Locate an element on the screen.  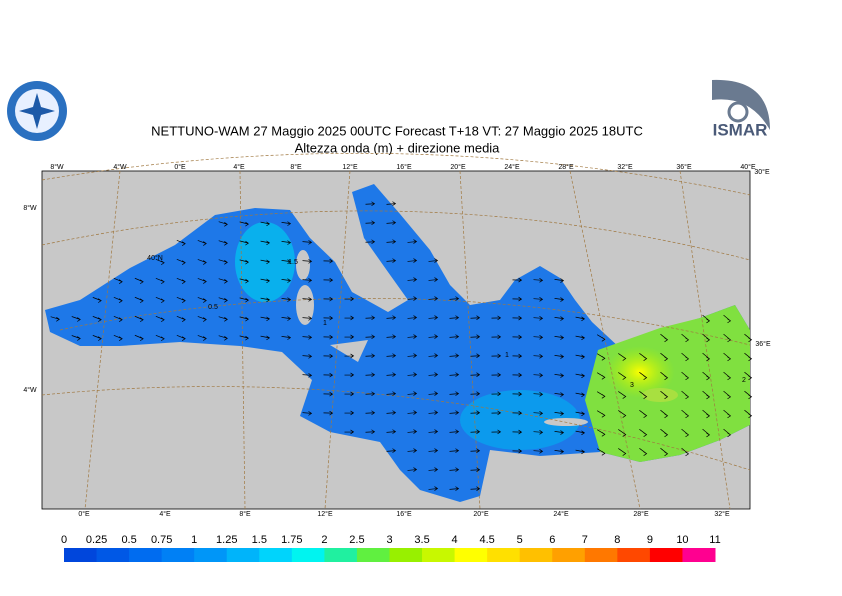
lon-label: 24°E is located at coordinates (561, 514).